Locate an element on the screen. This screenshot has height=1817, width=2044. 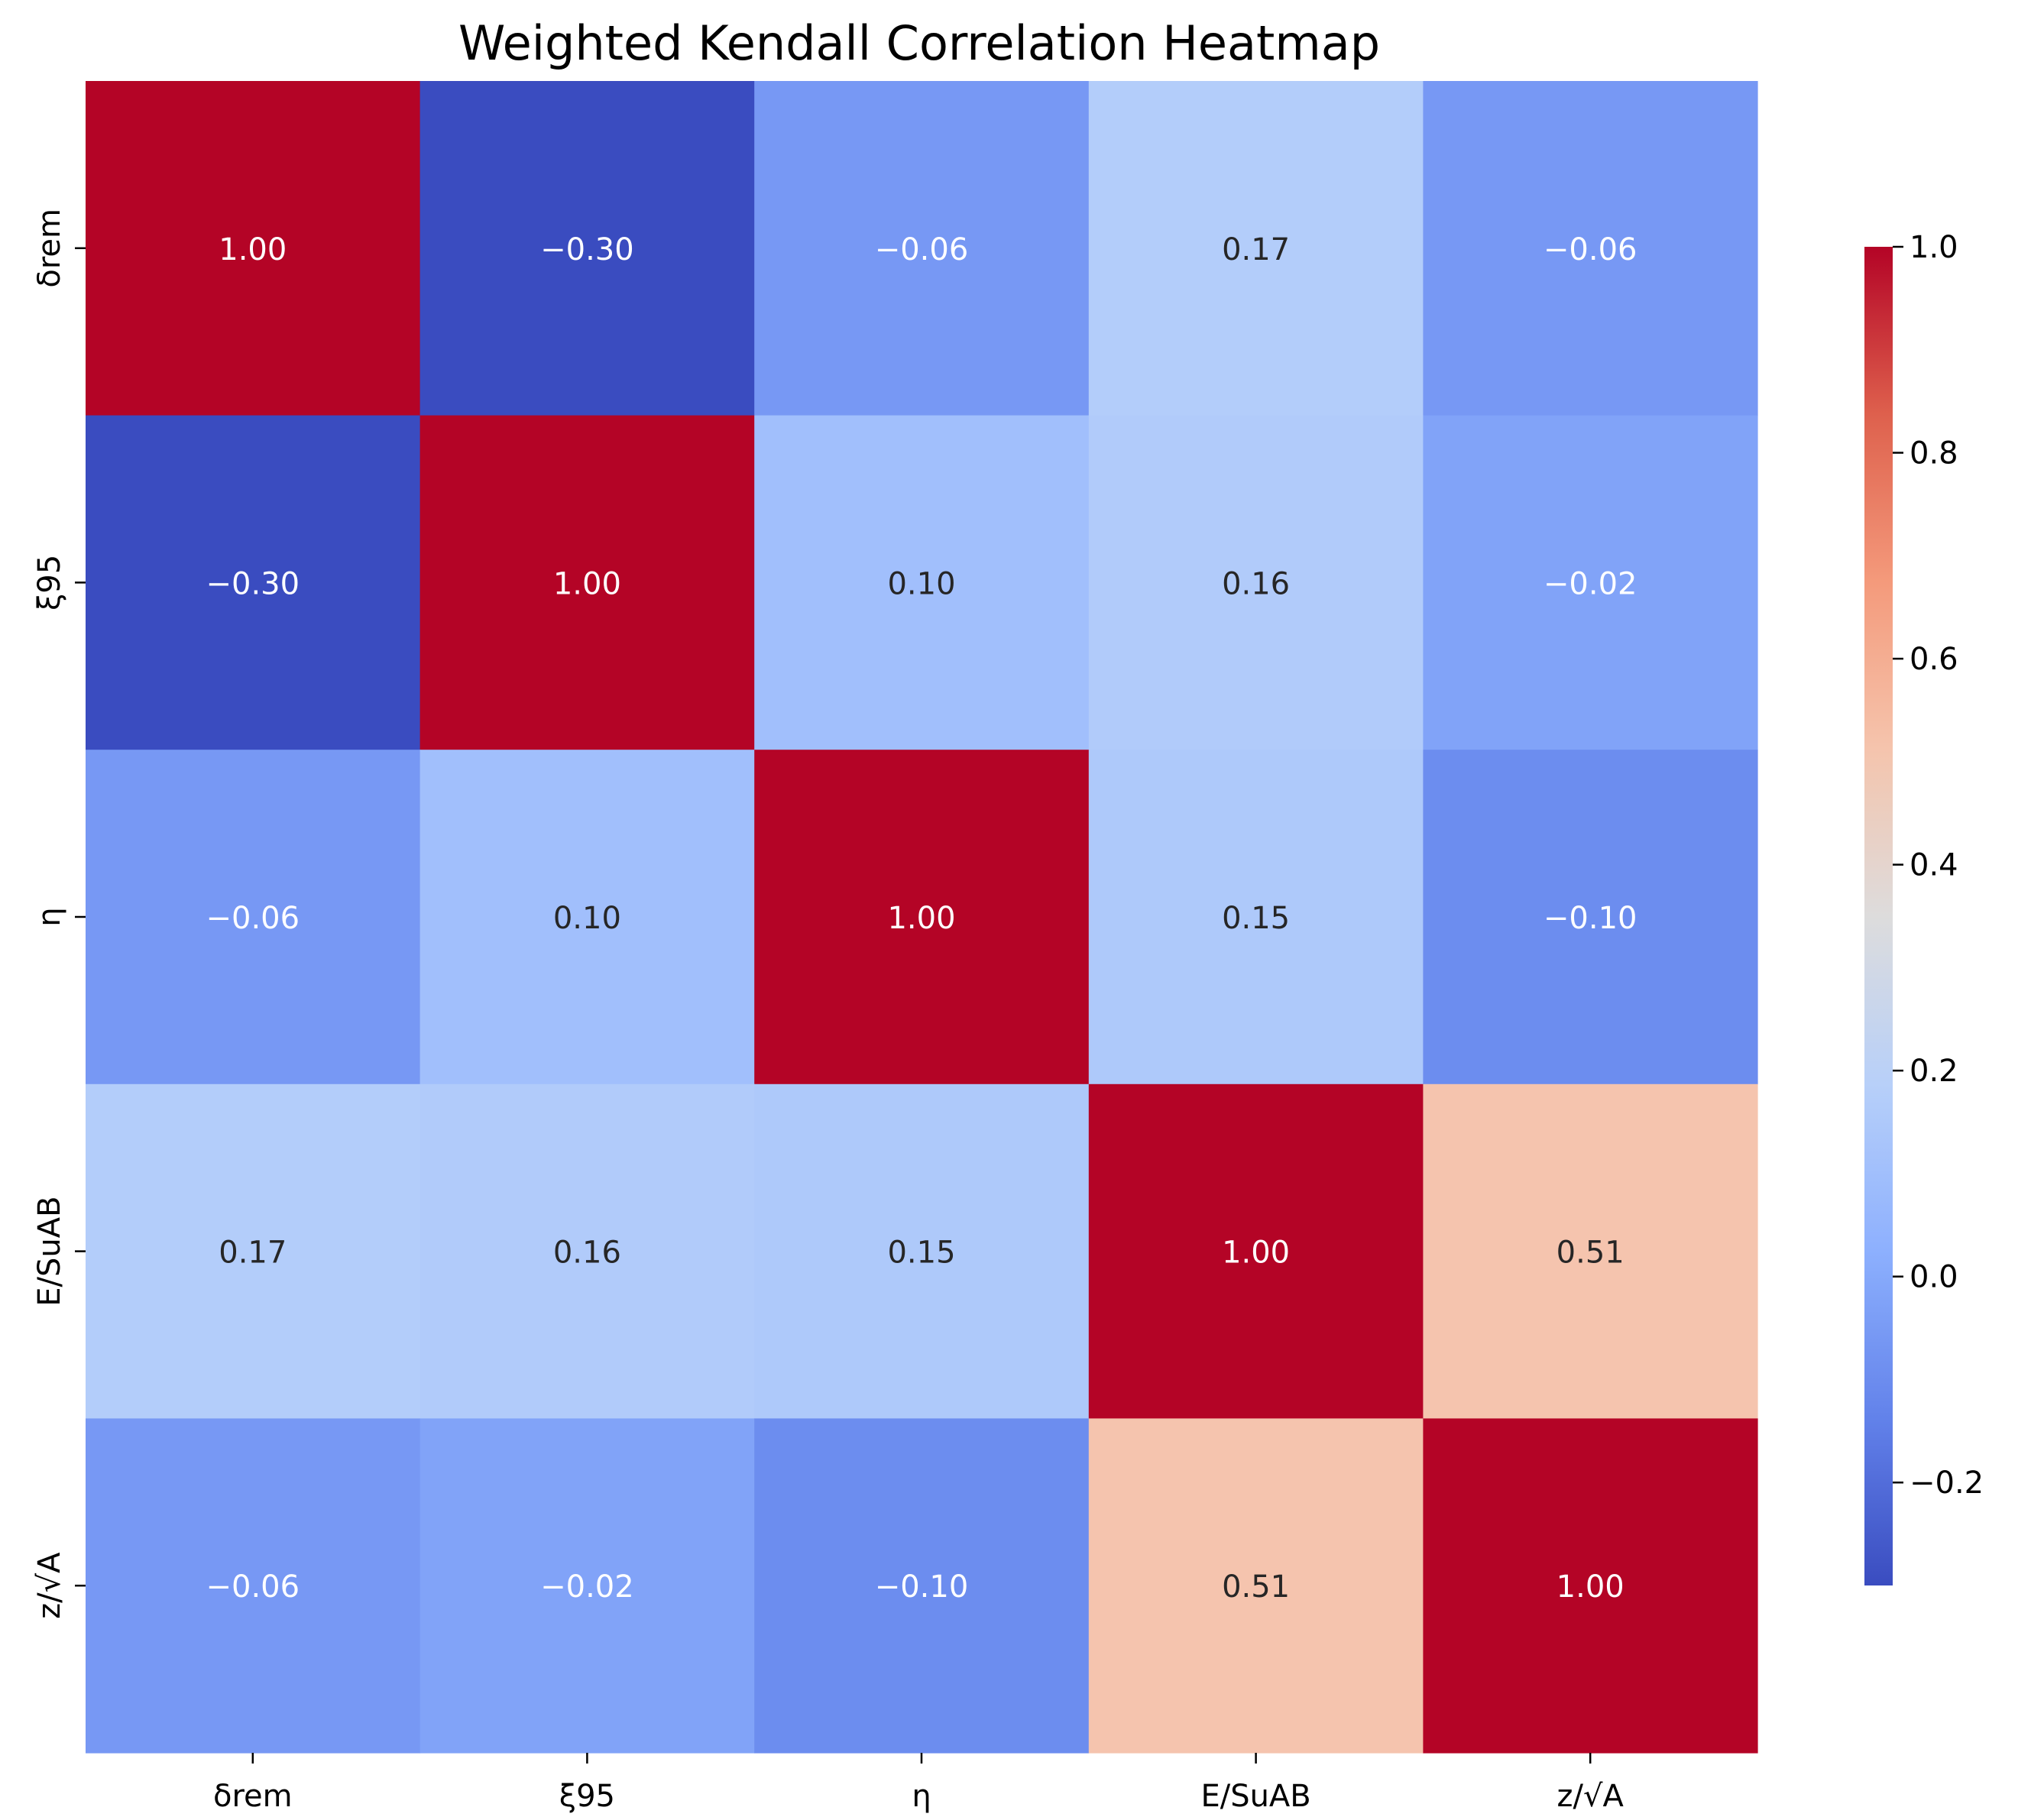
colorbar-tick-label: 0.8 is located at coordinates (1934, 454).